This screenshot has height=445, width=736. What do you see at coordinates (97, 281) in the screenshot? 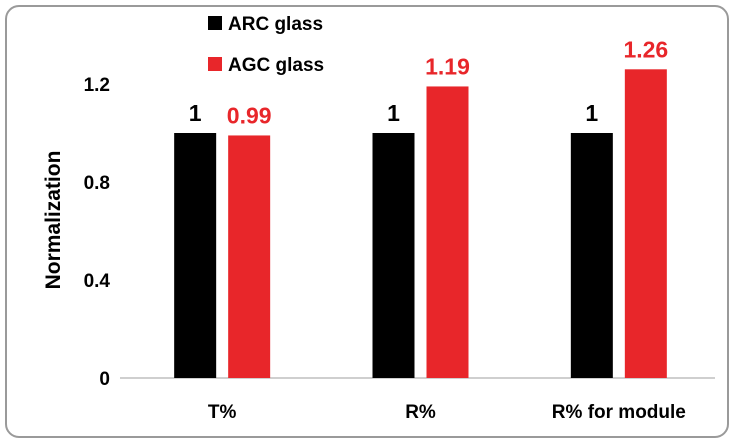
I see `y-tick-label: 0.4` at bounding box center [97, 281].